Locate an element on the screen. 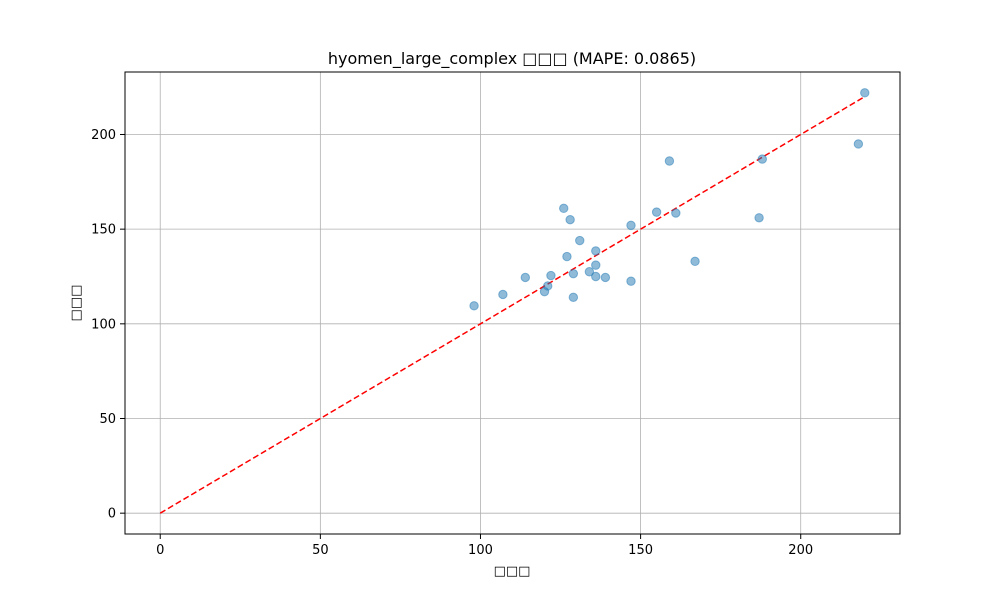 This screenshot has width=1000, height=604. y-axis-label: □□□ is located at coordinates (76, 303).